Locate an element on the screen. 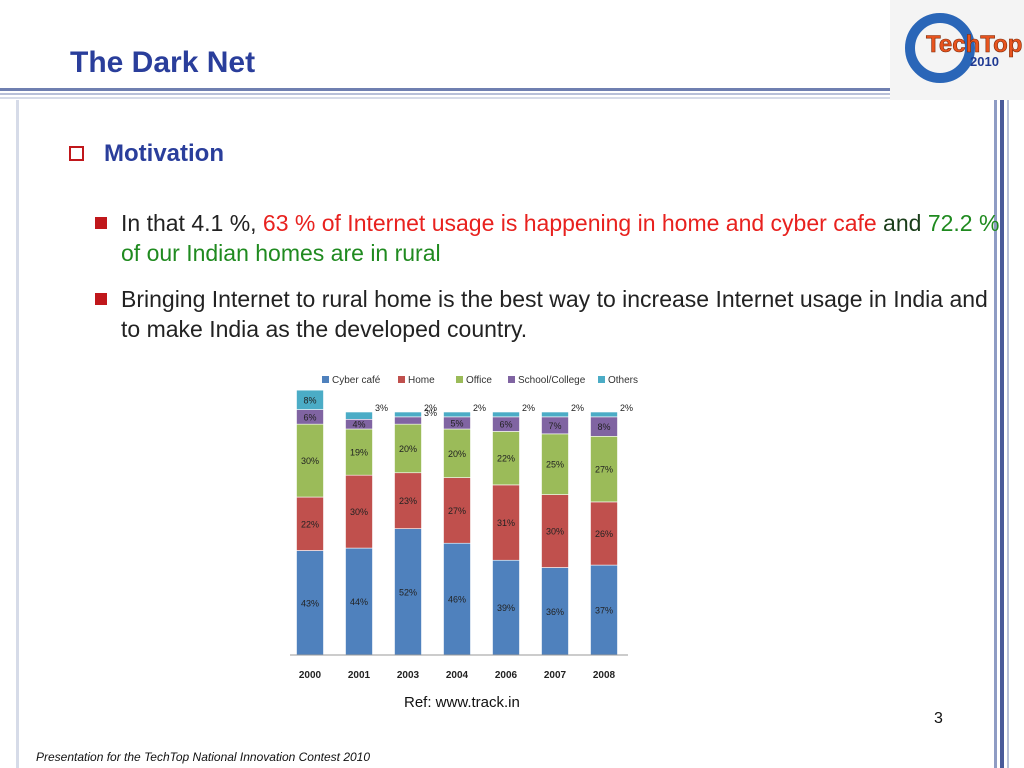  legend-label: Office is located at coordinates (479, 380).